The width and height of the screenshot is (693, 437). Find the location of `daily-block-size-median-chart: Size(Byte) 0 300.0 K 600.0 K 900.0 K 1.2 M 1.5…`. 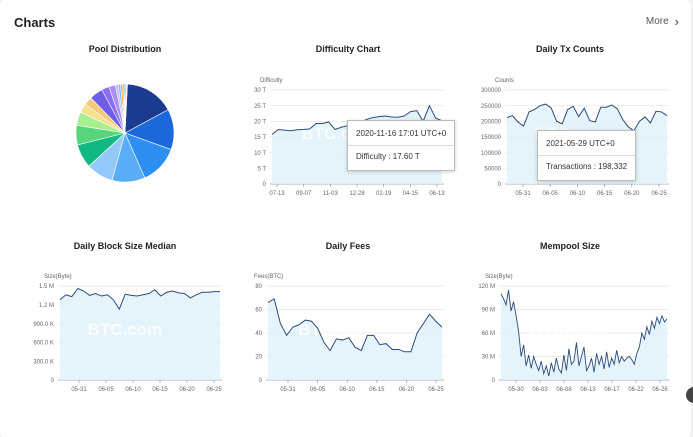

daily-block-size-median-chart: Size(Byte) 0 300.0 K 600.0 K 900.0 K 1.2 M 1.5… is located at coordinates (128, 333).